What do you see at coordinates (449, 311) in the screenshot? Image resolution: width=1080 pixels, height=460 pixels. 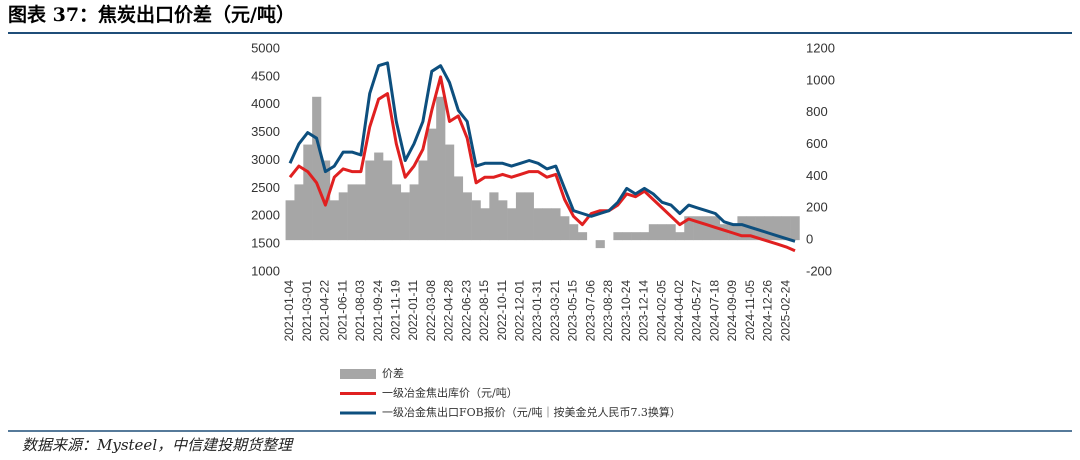 I see `x-tick-label: 2022-04-28` at bounding box center [449, 311].